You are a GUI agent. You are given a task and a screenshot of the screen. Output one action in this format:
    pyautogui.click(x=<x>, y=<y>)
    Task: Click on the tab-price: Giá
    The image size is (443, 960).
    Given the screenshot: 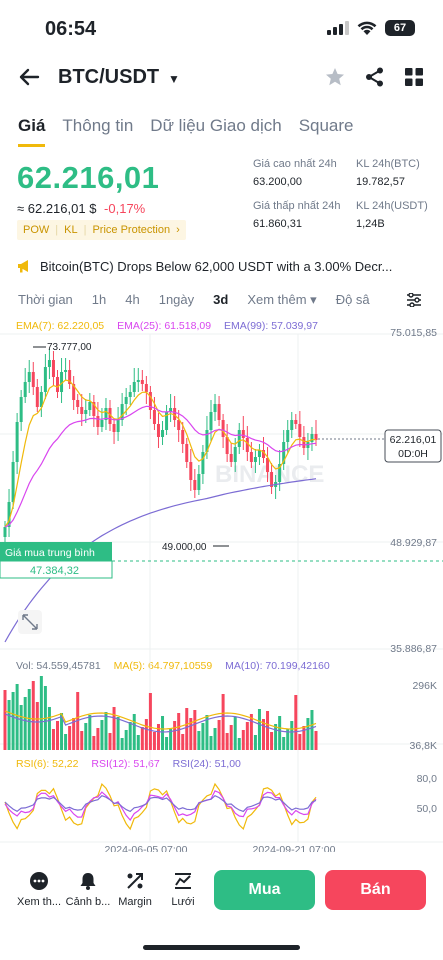 What is the action you would take?
    pyautogui.click(x=32, y=131)
    